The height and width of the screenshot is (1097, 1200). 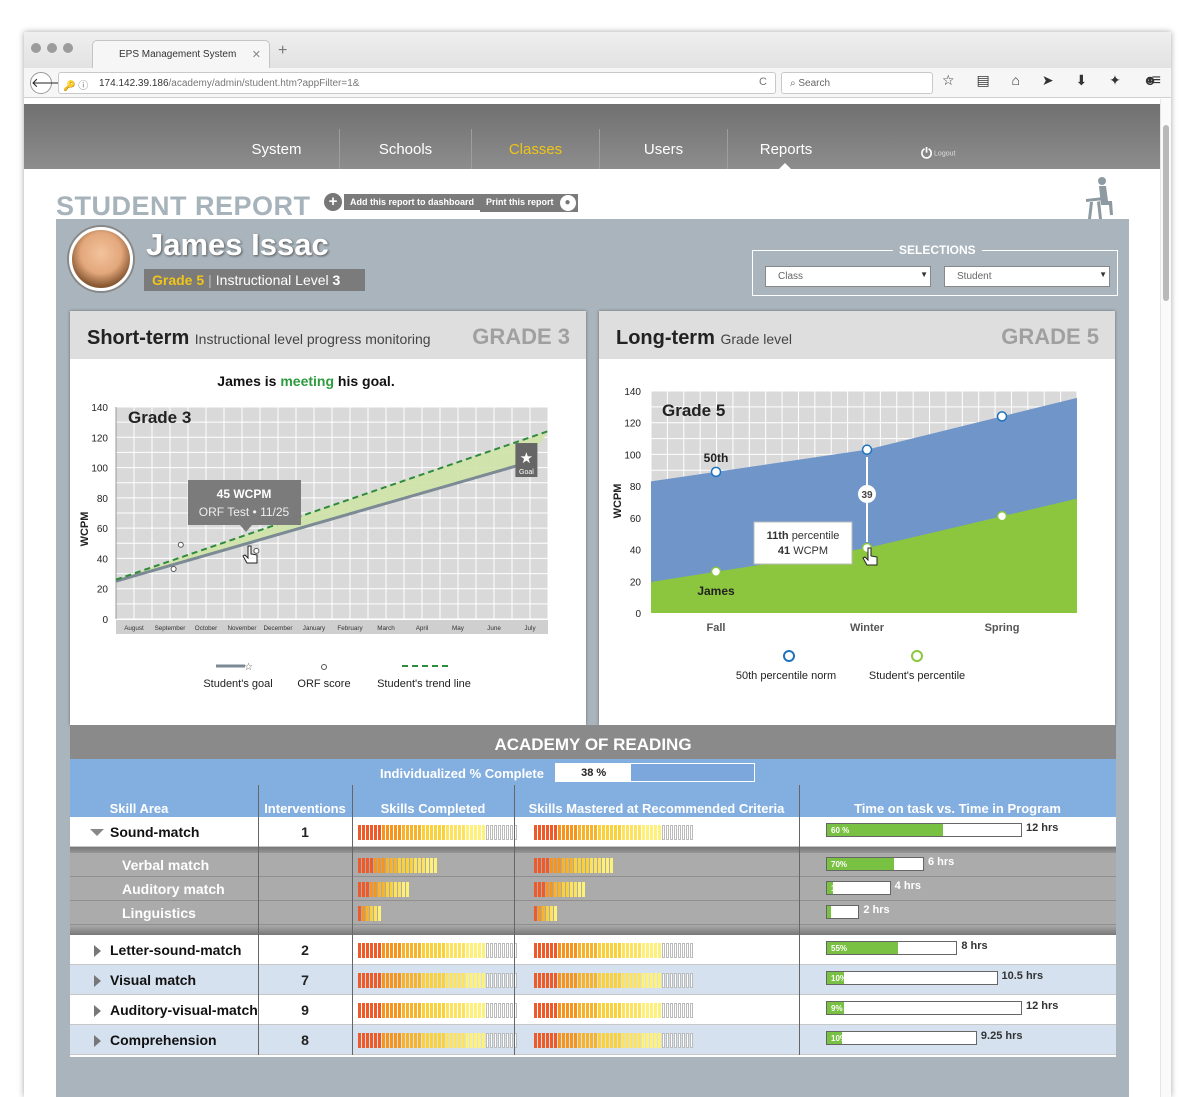 I want to click on skill-name: Letter-sound-match, so click(x=176, y=950).